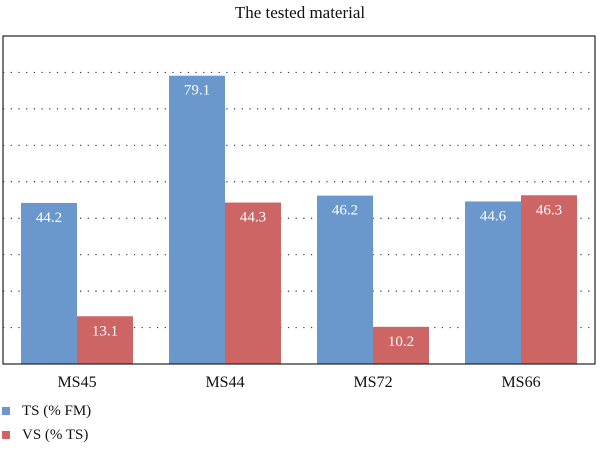 Image resolution: width=600 pixels, height=457 pixels. Describe the element at coordinates (493, 216) in the screenshot. I see `data-label: 44.6` at that location.